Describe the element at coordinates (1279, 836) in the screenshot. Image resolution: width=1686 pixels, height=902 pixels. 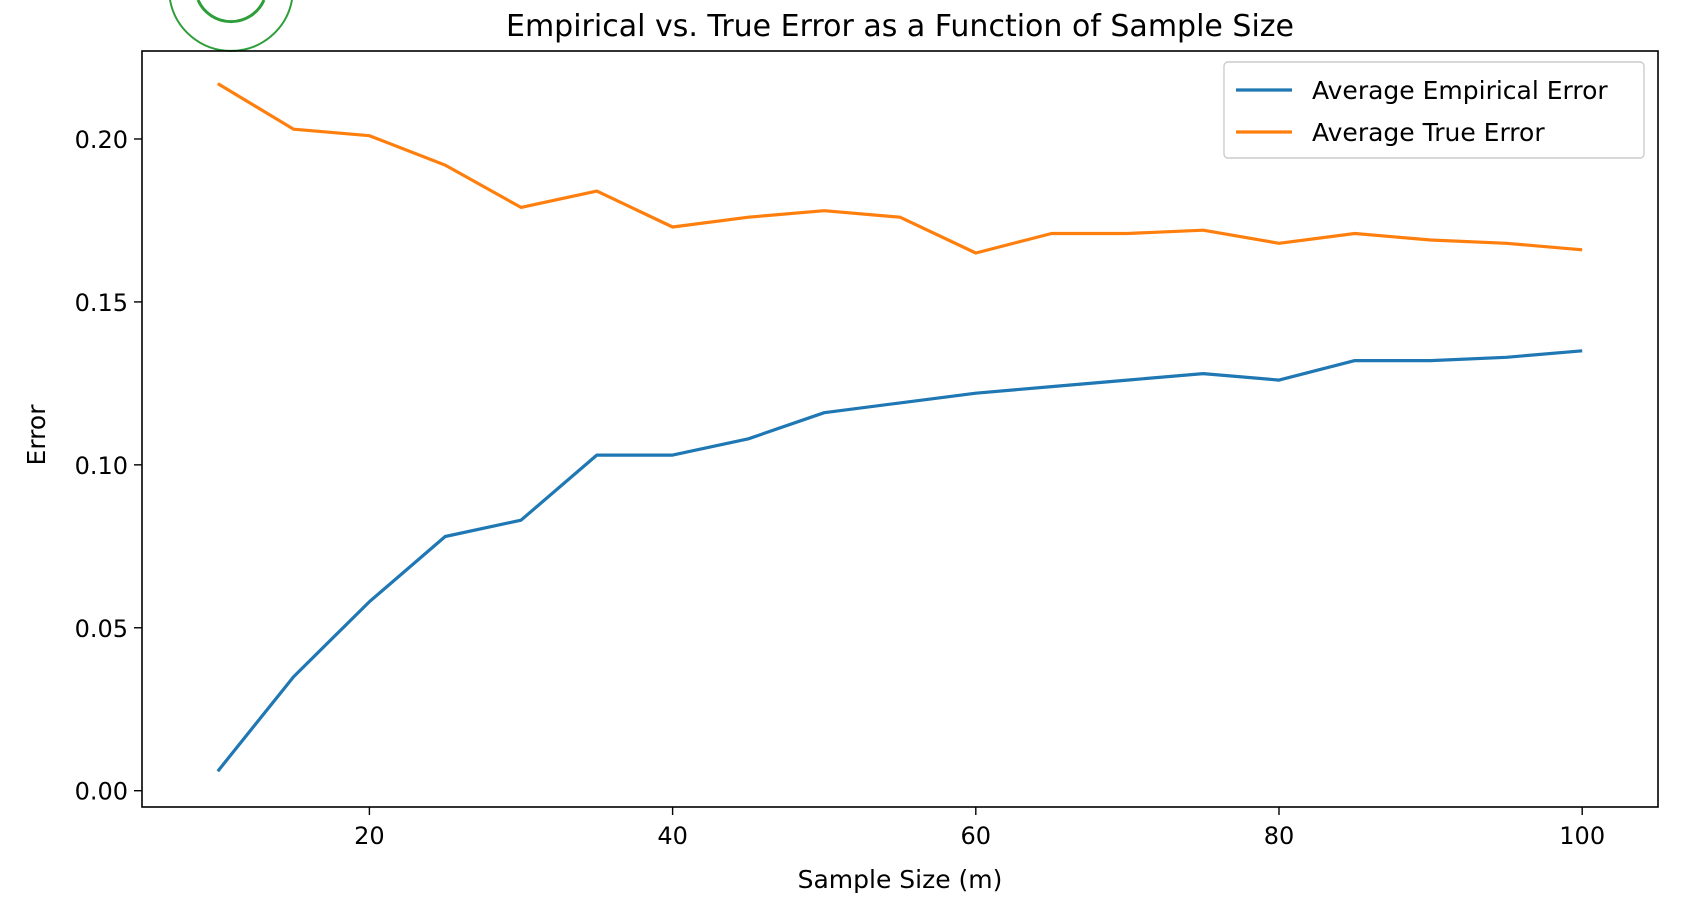
I see `x-tick-label: 80` at that location.